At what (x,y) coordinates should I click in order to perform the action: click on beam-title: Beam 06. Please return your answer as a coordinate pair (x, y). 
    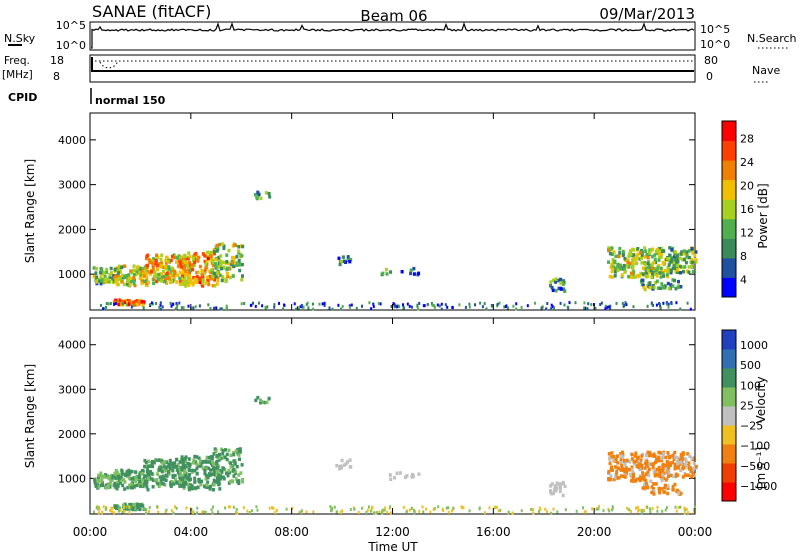
    Looking at the image, I should click on (393, 16).